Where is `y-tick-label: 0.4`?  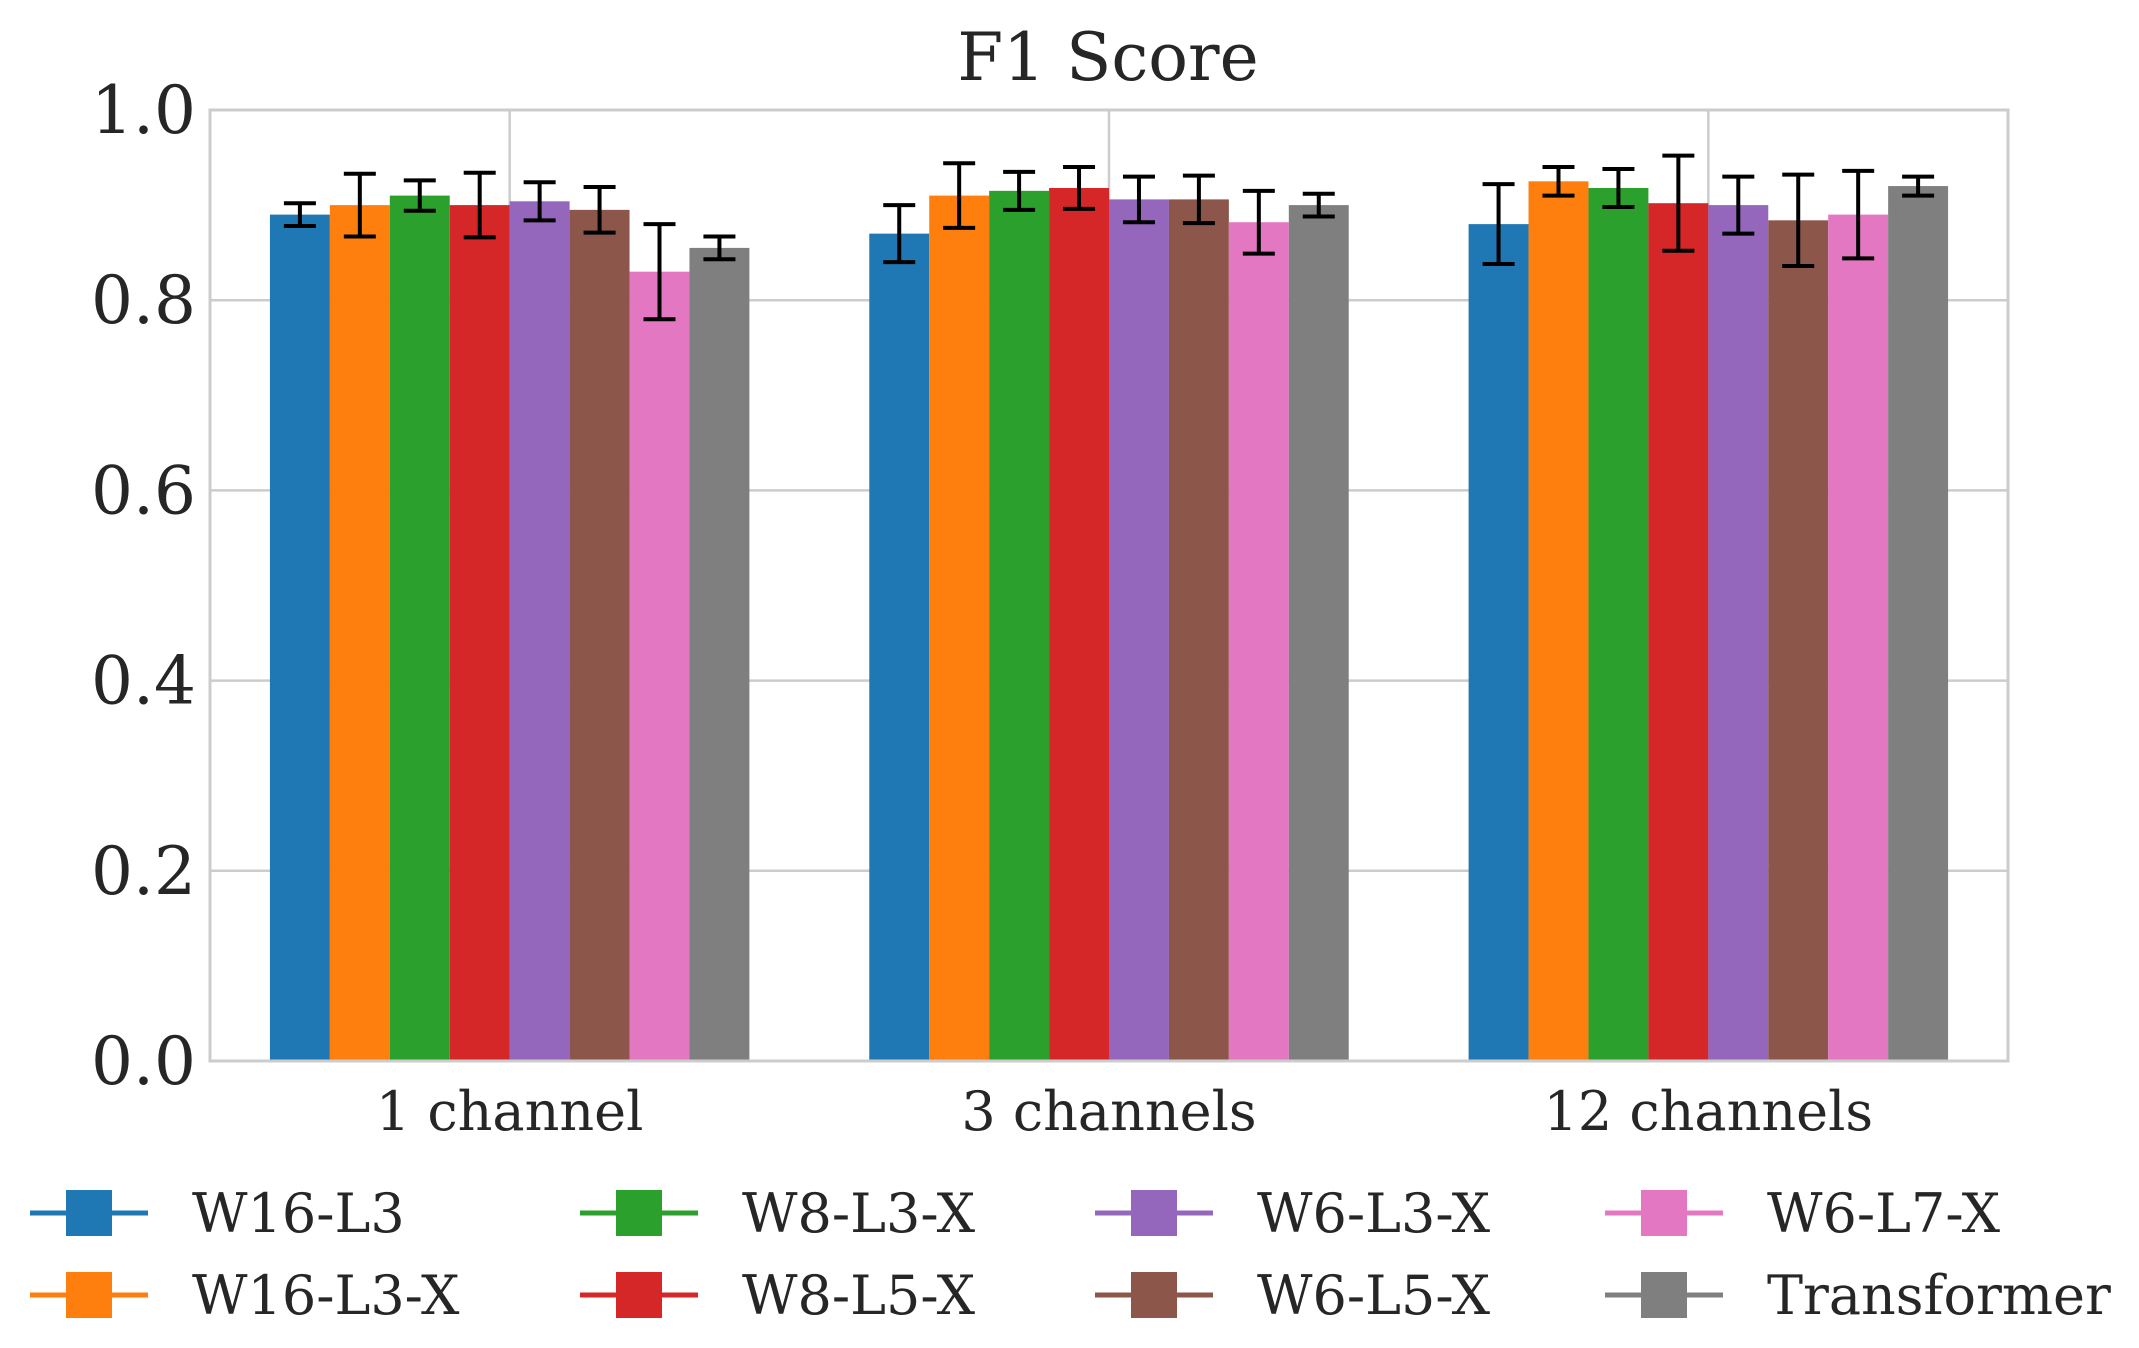
y-tick-label: 0.4 is located at coordinates (143, 681).